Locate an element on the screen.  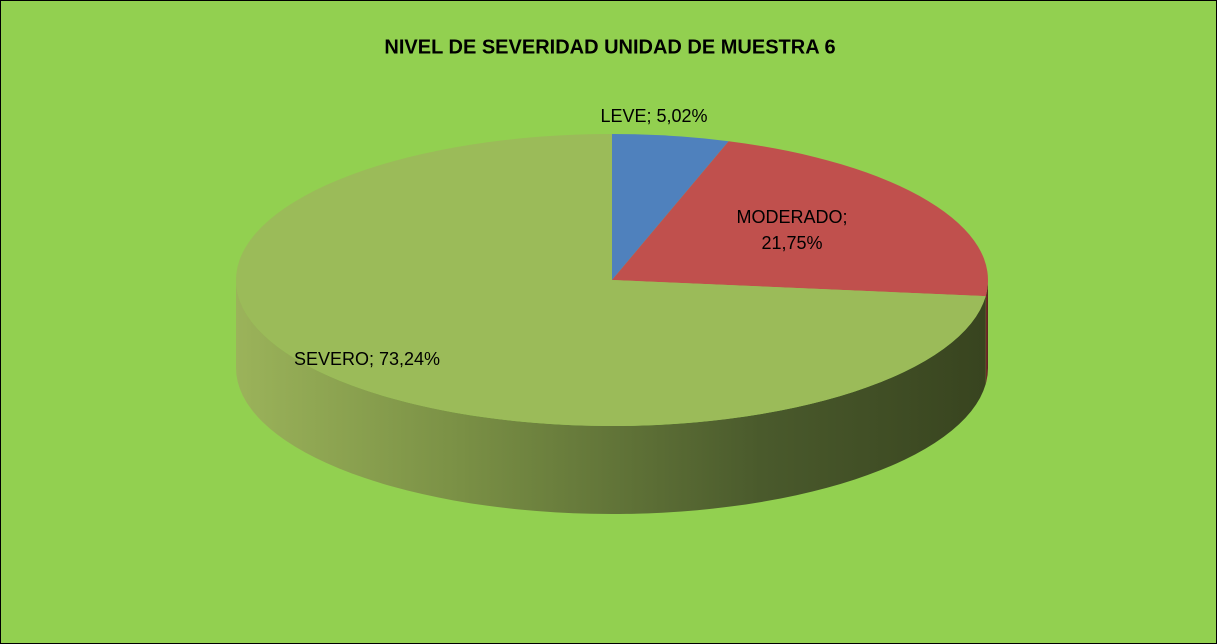
data-label: LEVE; 5,02% is located at coordinates (653, 116).